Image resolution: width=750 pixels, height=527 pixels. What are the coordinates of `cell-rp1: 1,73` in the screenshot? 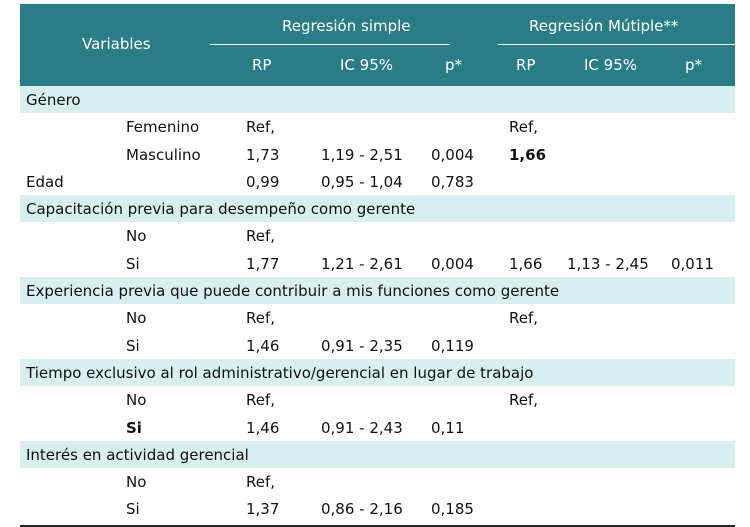 It's located at (263, 154).